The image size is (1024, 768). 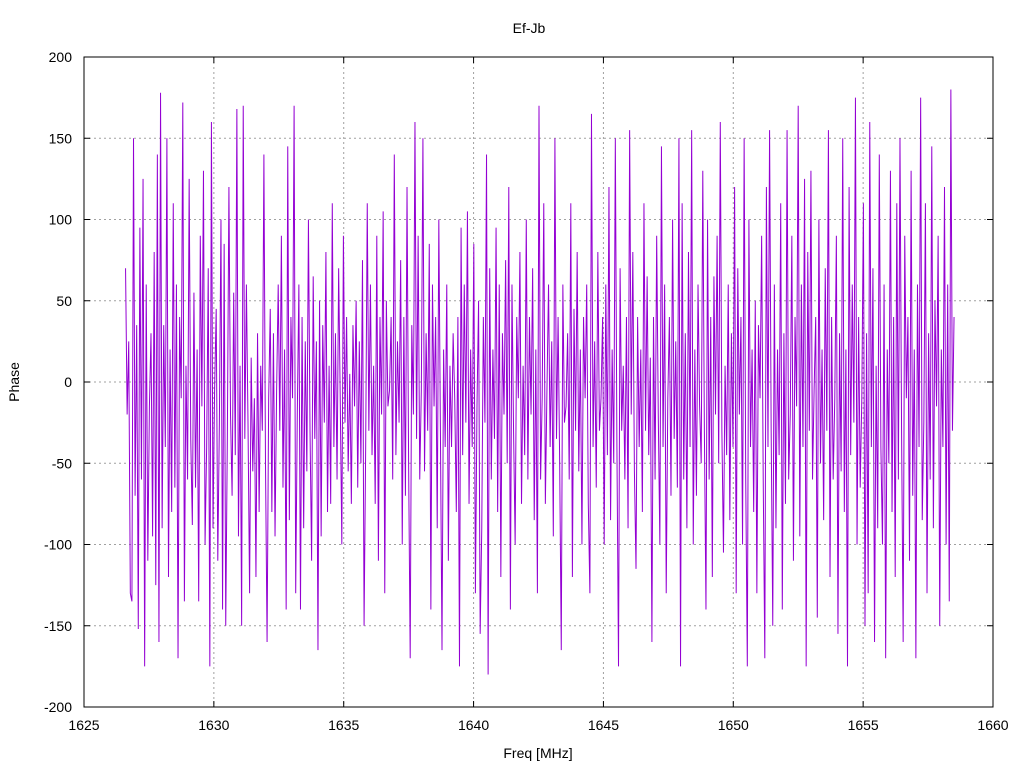 What do you see at coordinates (537, 753) in the screenshot?
I see `x-axis-label: Freq [MHz]` at bounding box center [537, 753].